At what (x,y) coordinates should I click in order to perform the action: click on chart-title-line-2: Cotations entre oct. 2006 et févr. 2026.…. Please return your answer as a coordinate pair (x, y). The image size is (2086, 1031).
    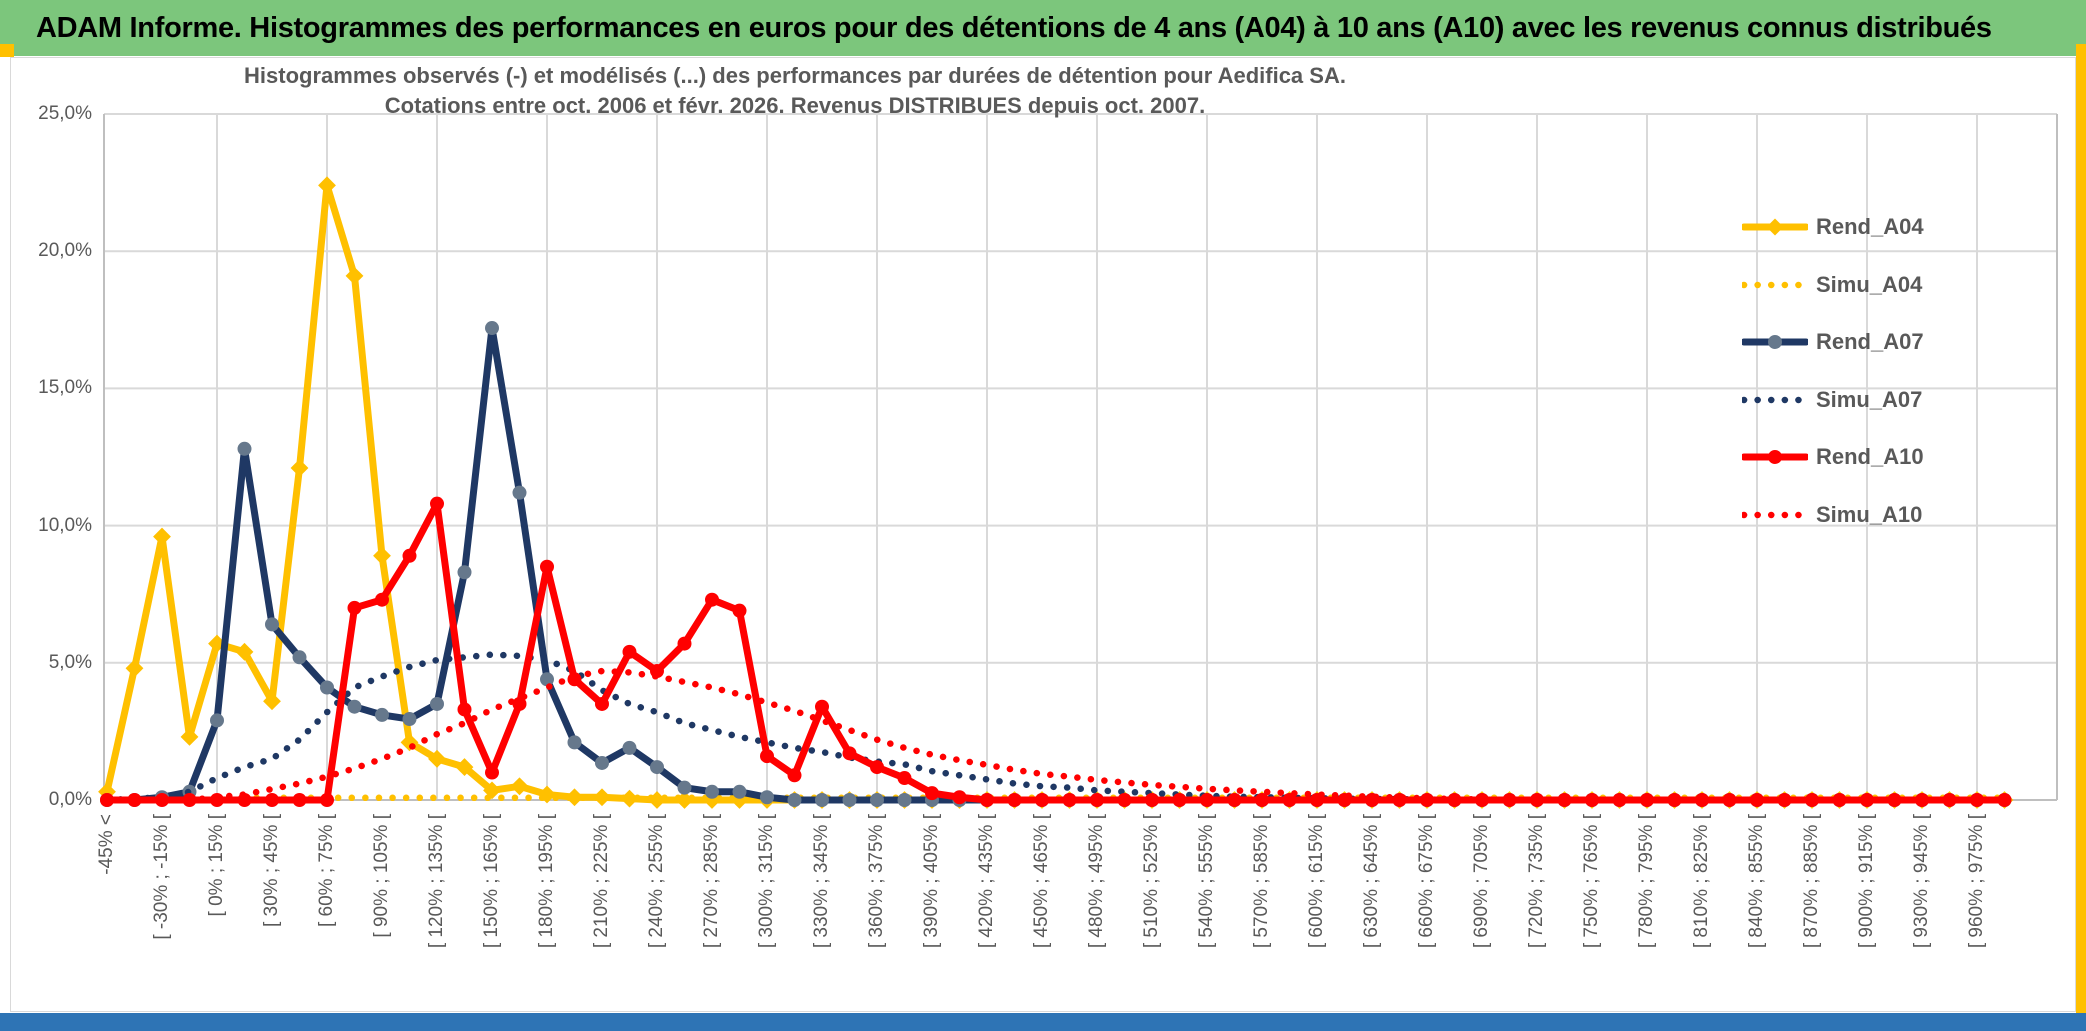
    Looking at the image, I should click on (795, 105).